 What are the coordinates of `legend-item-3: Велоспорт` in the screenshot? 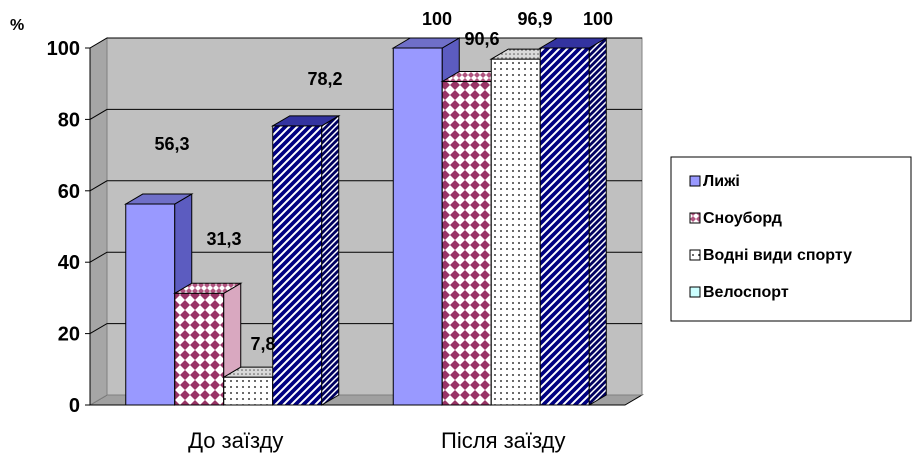 It's located at (739, 292).